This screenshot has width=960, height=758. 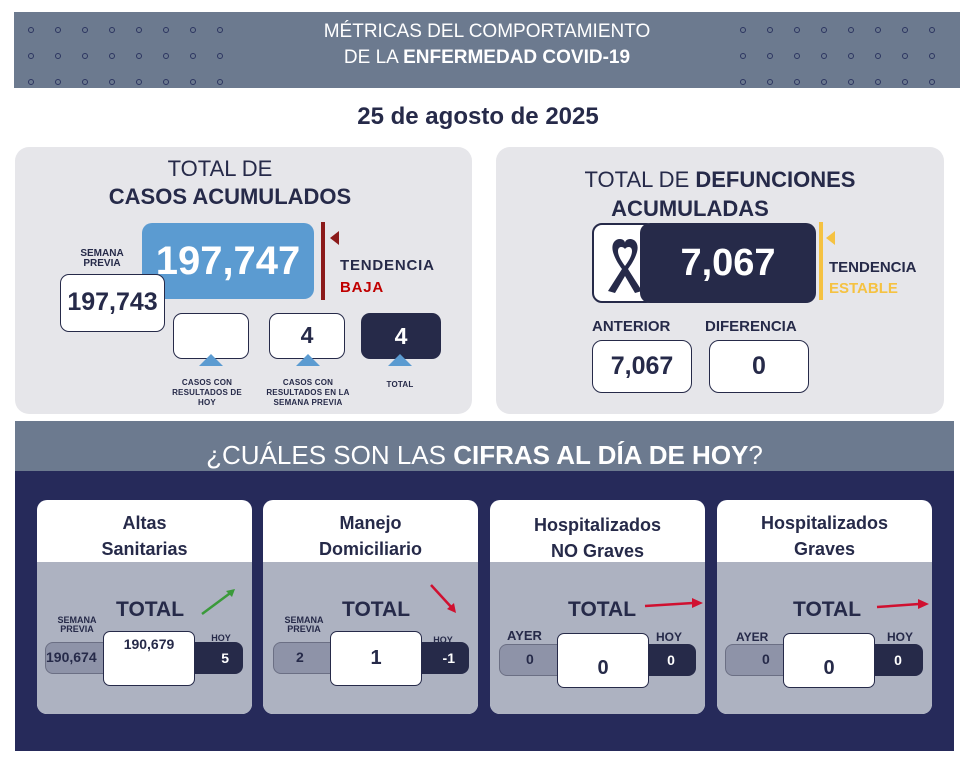 What do you see at coordinates (230, 196) in the screenshot?
I see `casos-title-line-2: CASOS ACUMULADOS` at bounding box center [230, 196].